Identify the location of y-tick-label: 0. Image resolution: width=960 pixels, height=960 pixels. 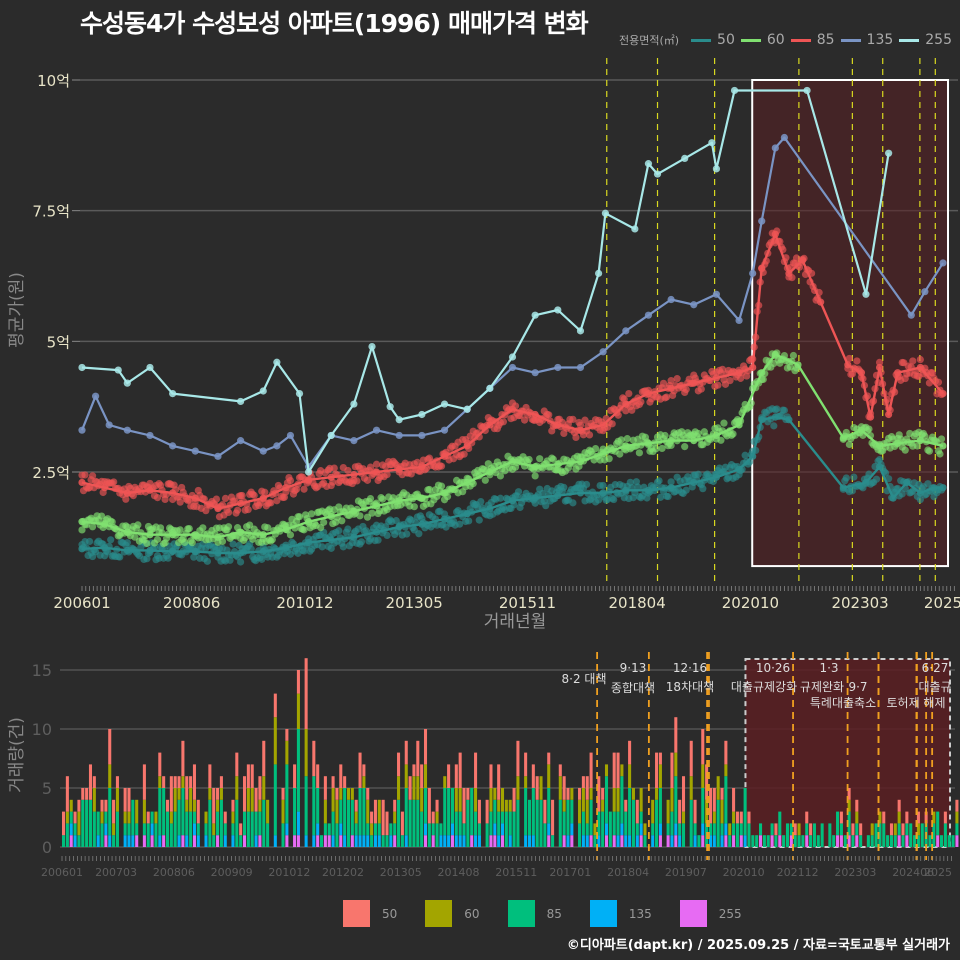
(47, 847).